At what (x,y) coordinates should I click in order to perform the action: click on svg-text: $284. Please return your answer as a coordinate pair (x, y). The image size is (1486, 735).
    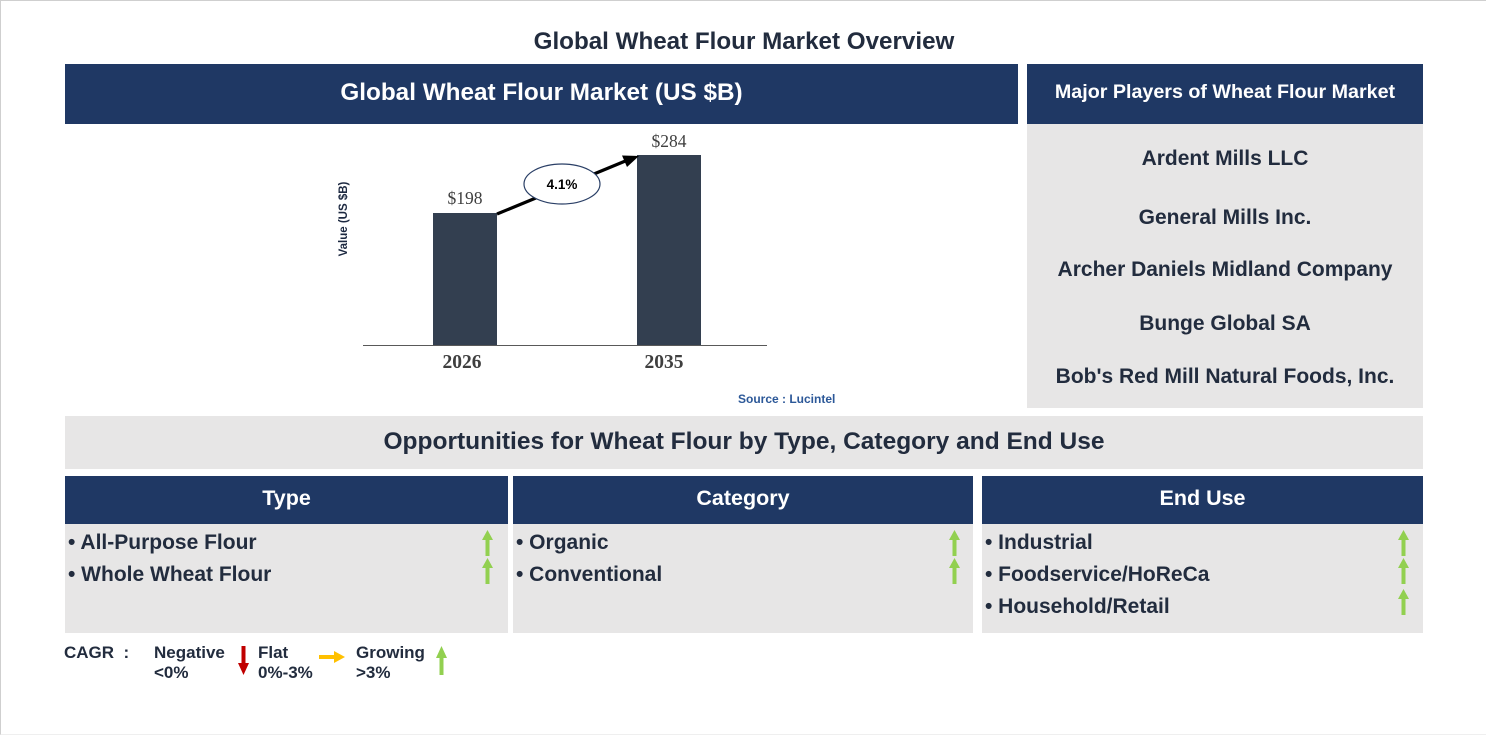
    Looking at the image, I should click on (669, 141).